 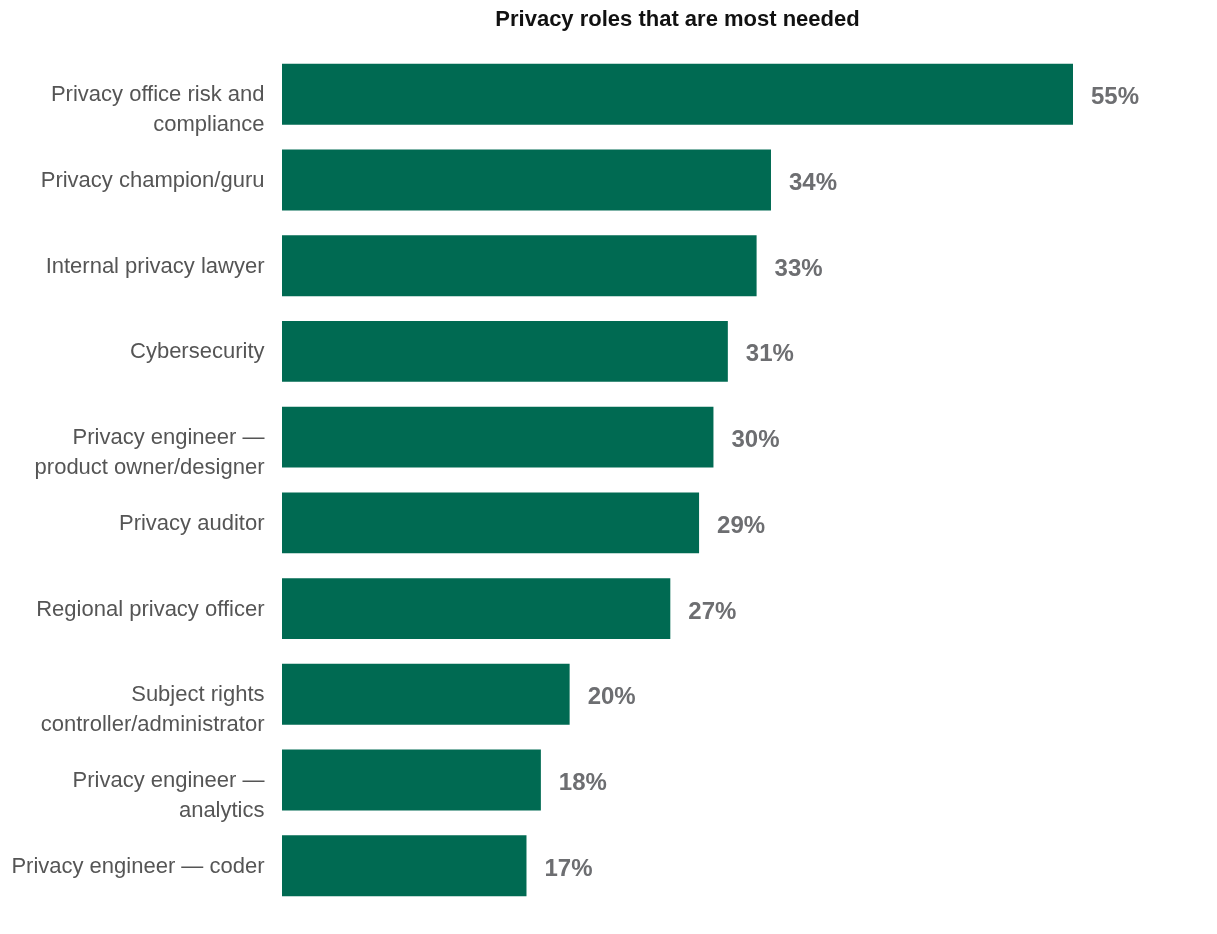 I want to click on y-tick-label: Cybersecurity, so click(x=197, y=351).